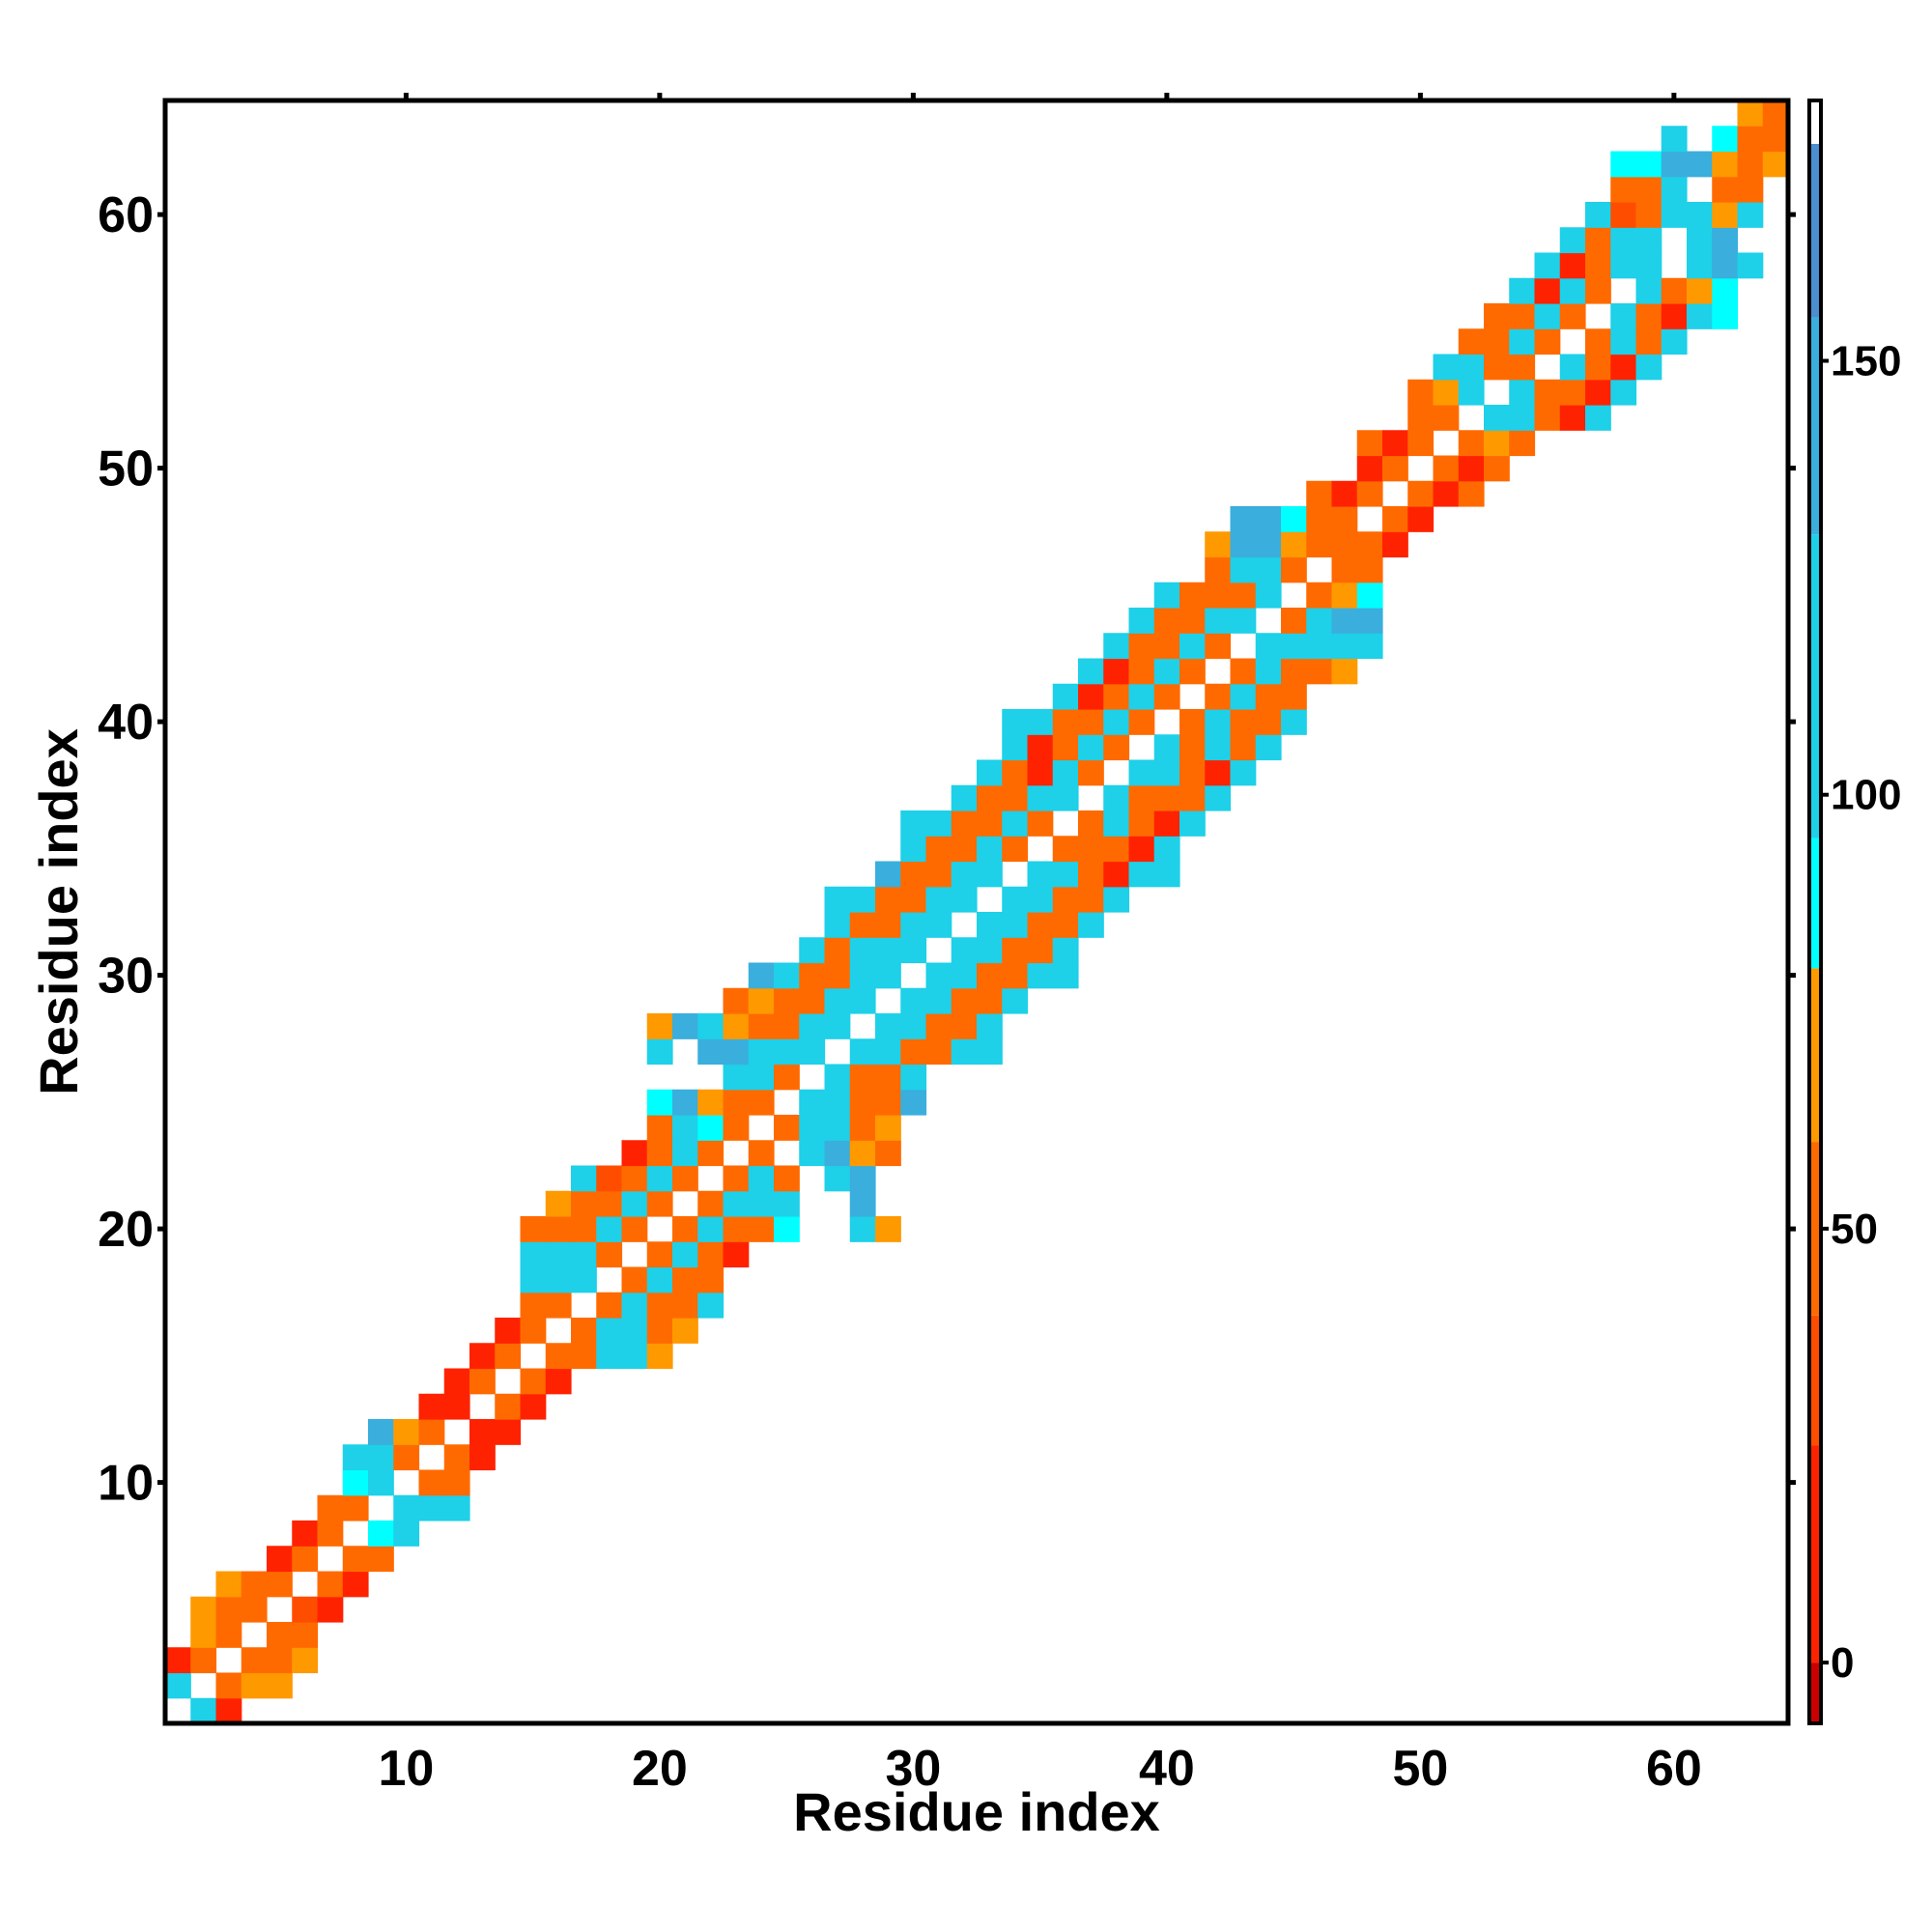  What do you see at coordinates (1854, 912) in the screenshot?
I see `colorbar: 0 50 100 150` at bounding box center [1854, 912].